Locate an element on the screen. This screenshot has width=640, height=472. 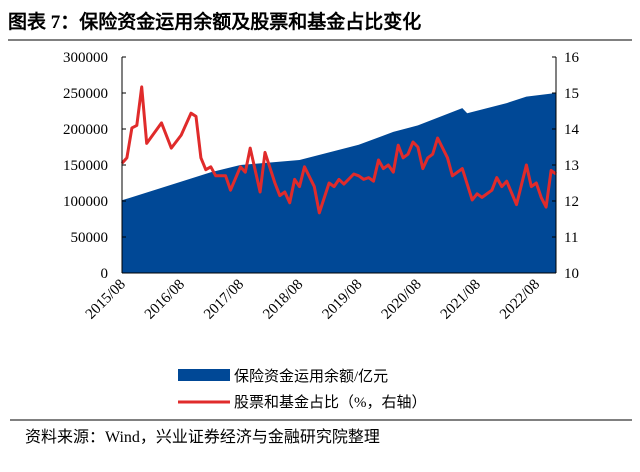
left-tick-label: 0 is located at coordinates (105, 274).